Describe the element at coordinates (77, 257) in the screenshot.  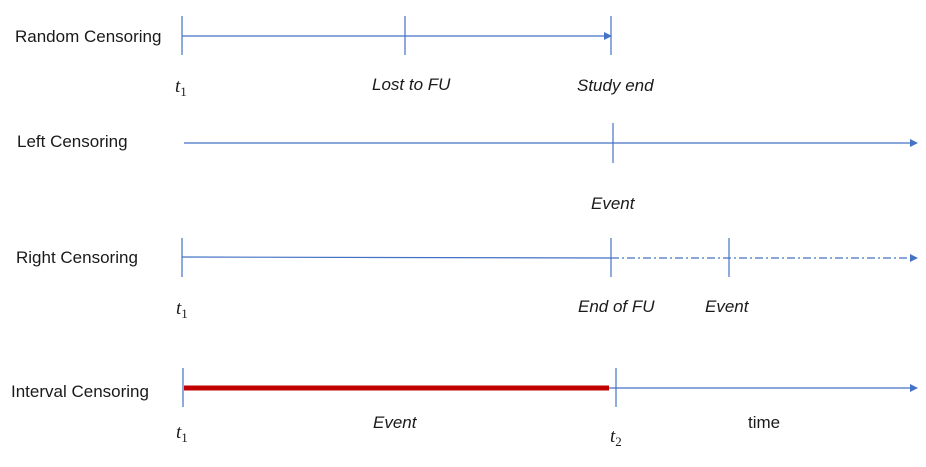
I see `row-label-right-censoring: Right Censoring` at that location.